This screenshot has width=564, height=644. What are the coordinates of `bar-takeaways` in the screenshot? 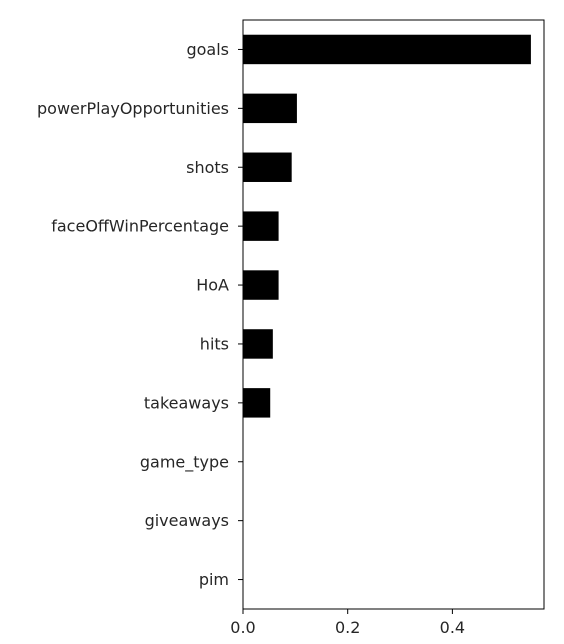 It's located at (257, 403).